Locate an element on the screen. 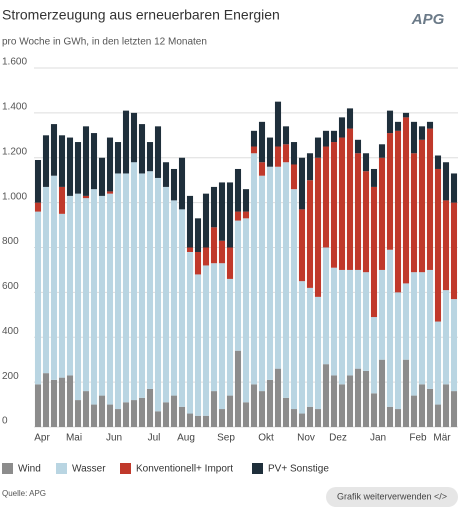 This screenshot has width=461, height=517. legend-label: Wasser is located at coordinates (89, 469).